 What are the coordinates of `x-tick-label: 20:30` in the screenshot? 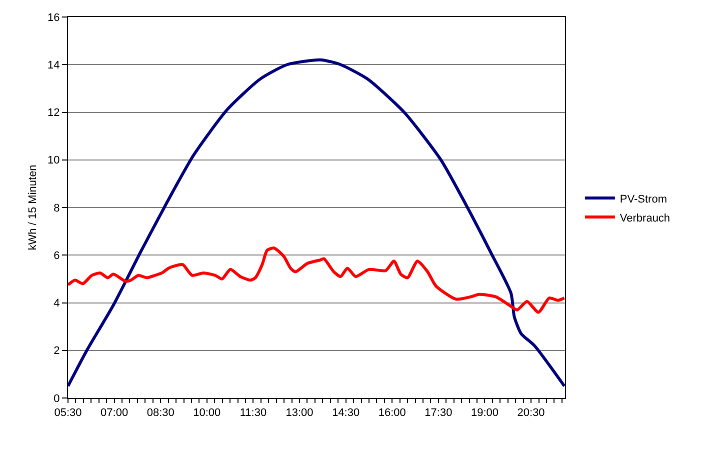 It's located at (531, 413).